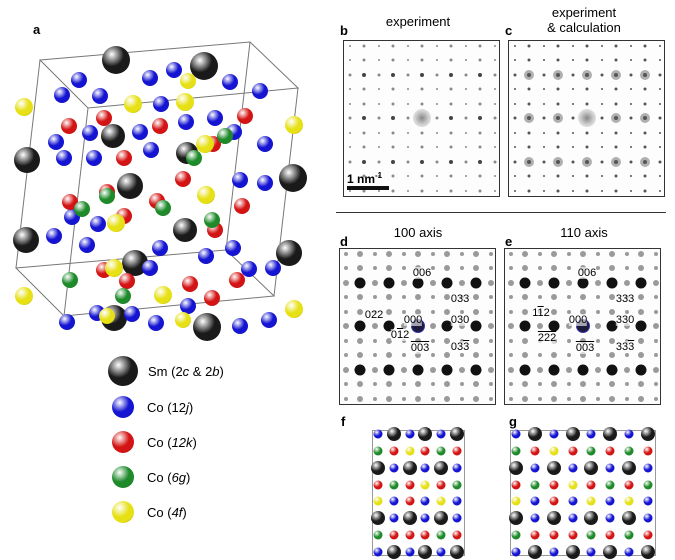 This screenshot has width=675, height=560. I want to click on projection-g, so click(582, 493).